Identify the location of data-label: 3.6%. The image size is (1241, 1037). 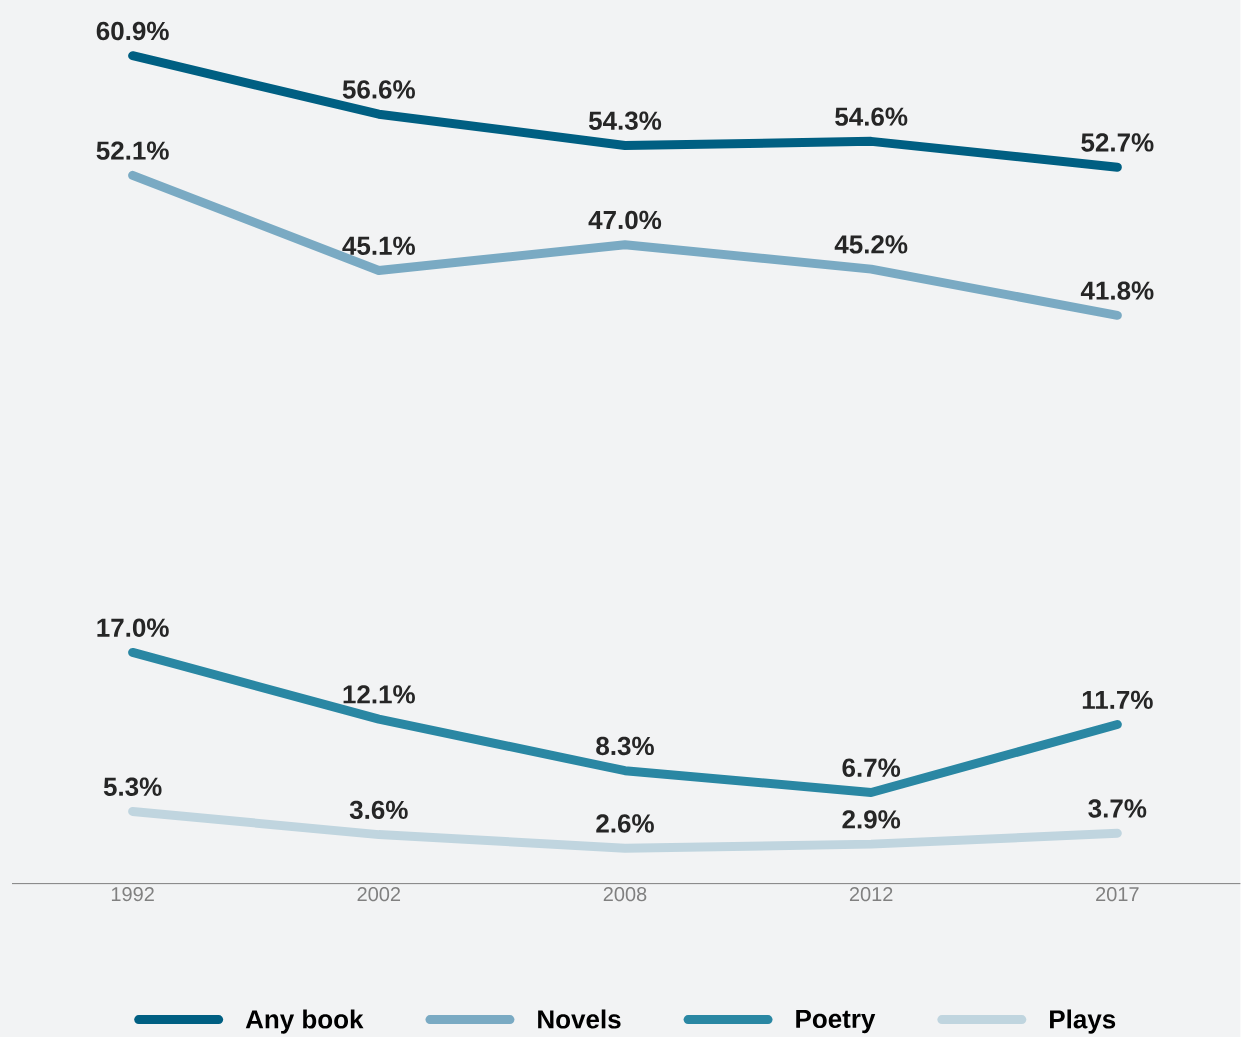
(378, 809).